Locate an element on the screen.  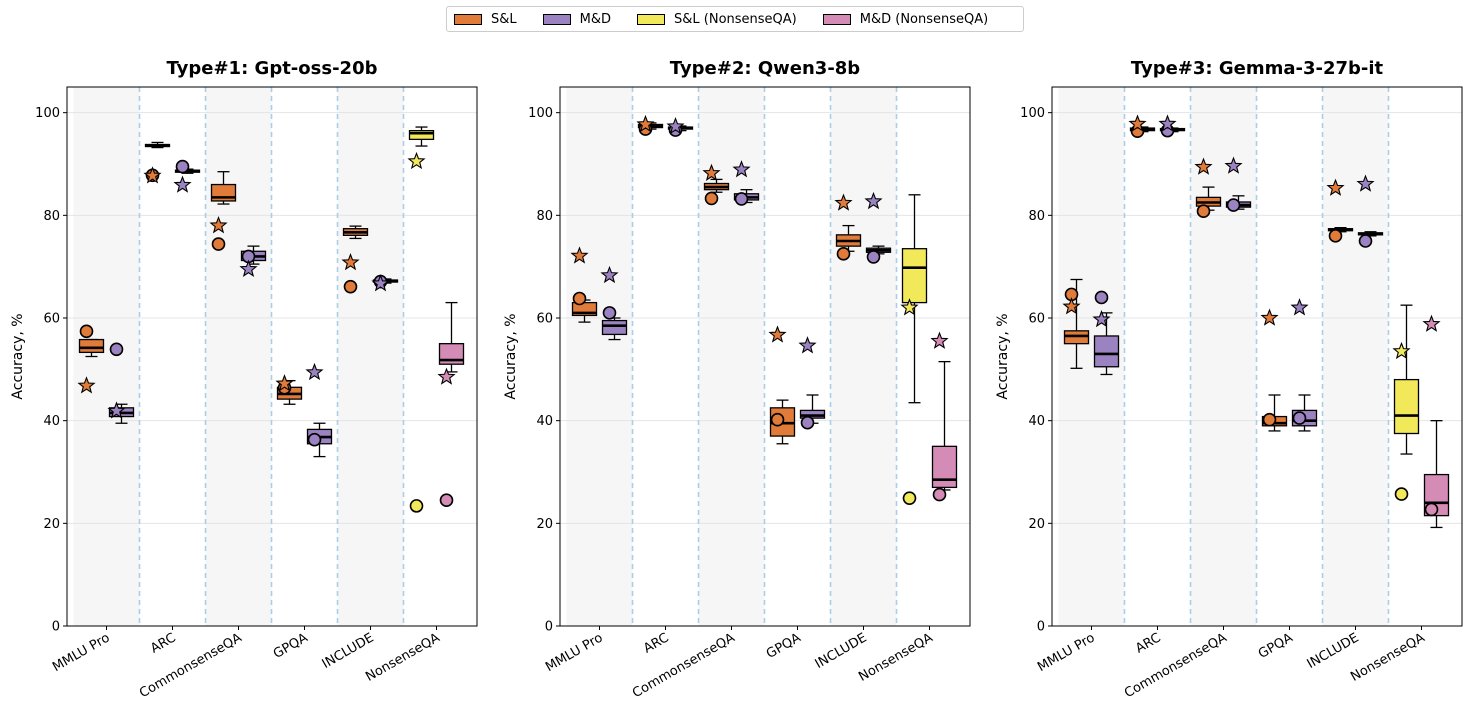
legend-swatch-md is located at coordinates (556, 19).